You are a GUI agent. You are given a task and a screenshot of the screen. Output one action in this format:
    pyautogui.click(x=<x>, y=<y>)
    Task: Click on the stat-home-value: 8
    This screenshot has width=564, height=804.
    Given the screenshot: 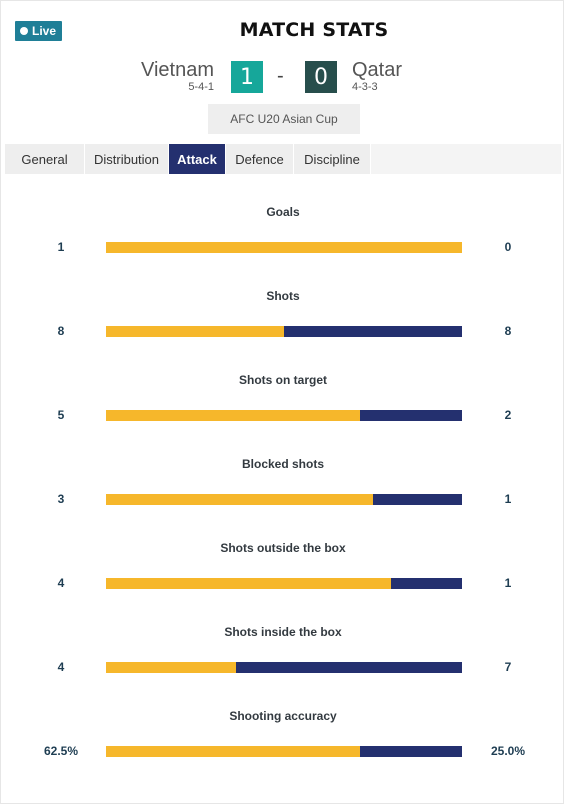 What is the action you would take?
    pyautogui.click(x=61, y=331)
    